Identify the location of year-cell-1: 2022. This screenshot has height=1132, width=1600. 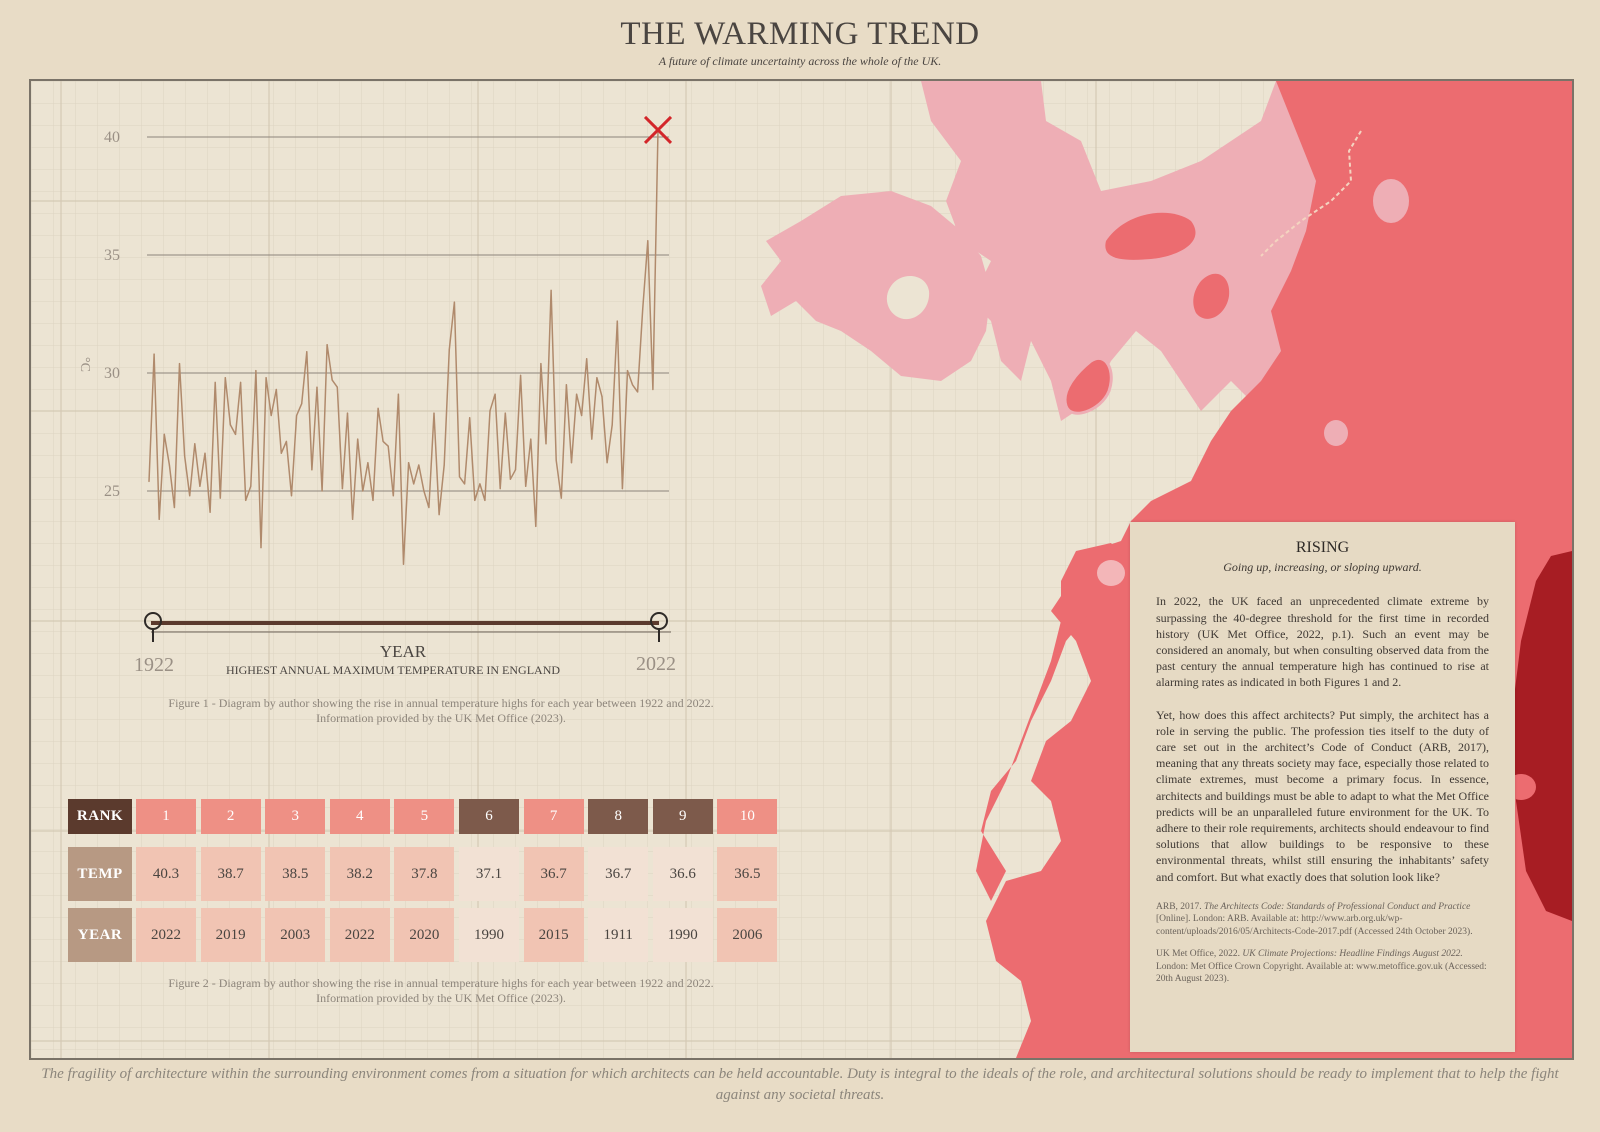
(166, 935).